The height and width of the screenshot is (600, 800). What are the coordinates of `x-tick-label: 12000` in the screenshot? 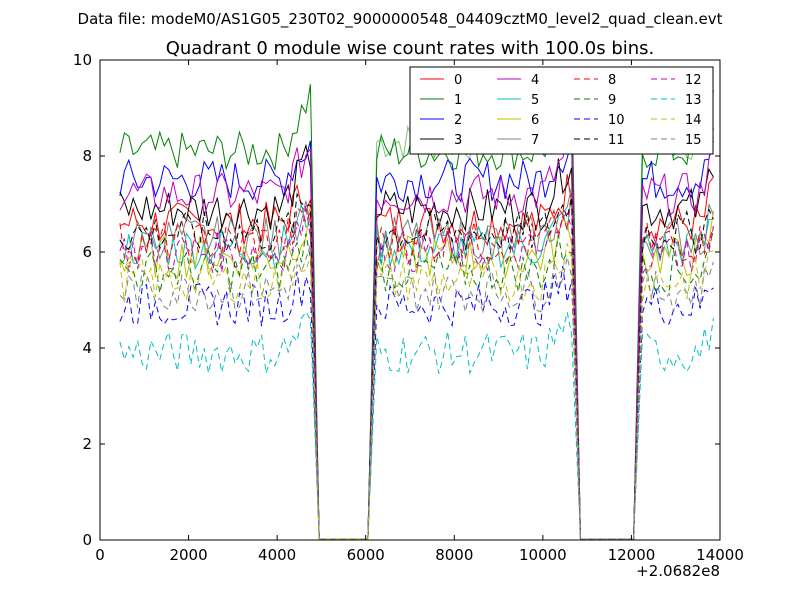 It's located at (632, 555).